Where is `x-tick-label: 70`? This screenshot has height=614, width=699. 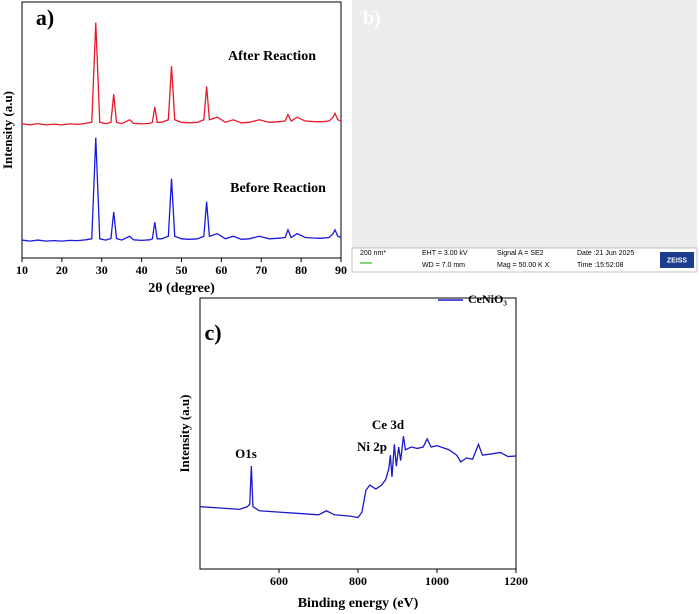 x-tick-label: 70 is located at coordinates (261, 270).